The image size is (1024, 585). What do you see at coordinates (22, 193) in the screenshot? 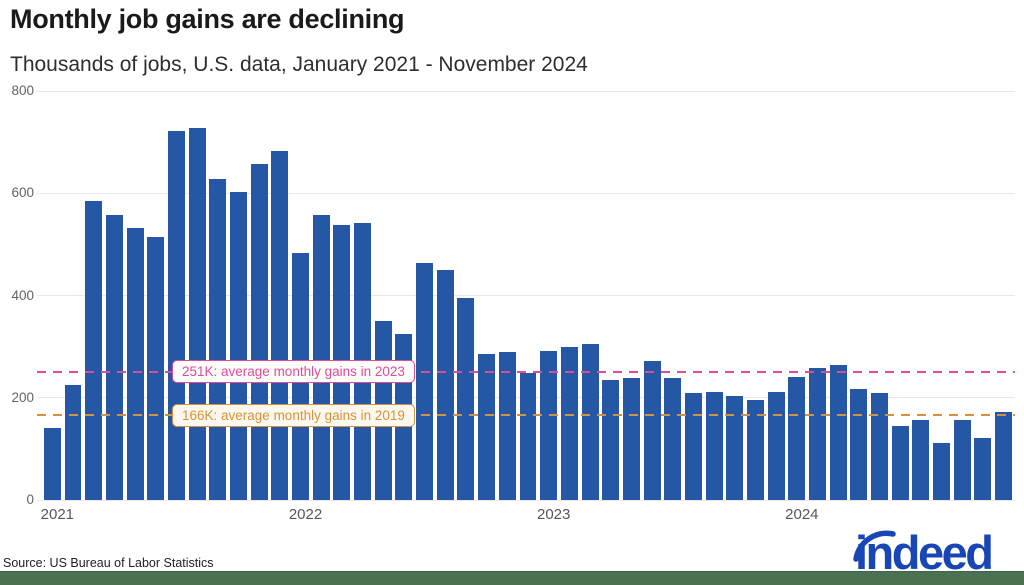
I see `y-axis-tick-label: 600` at bounding box center [22, 193].